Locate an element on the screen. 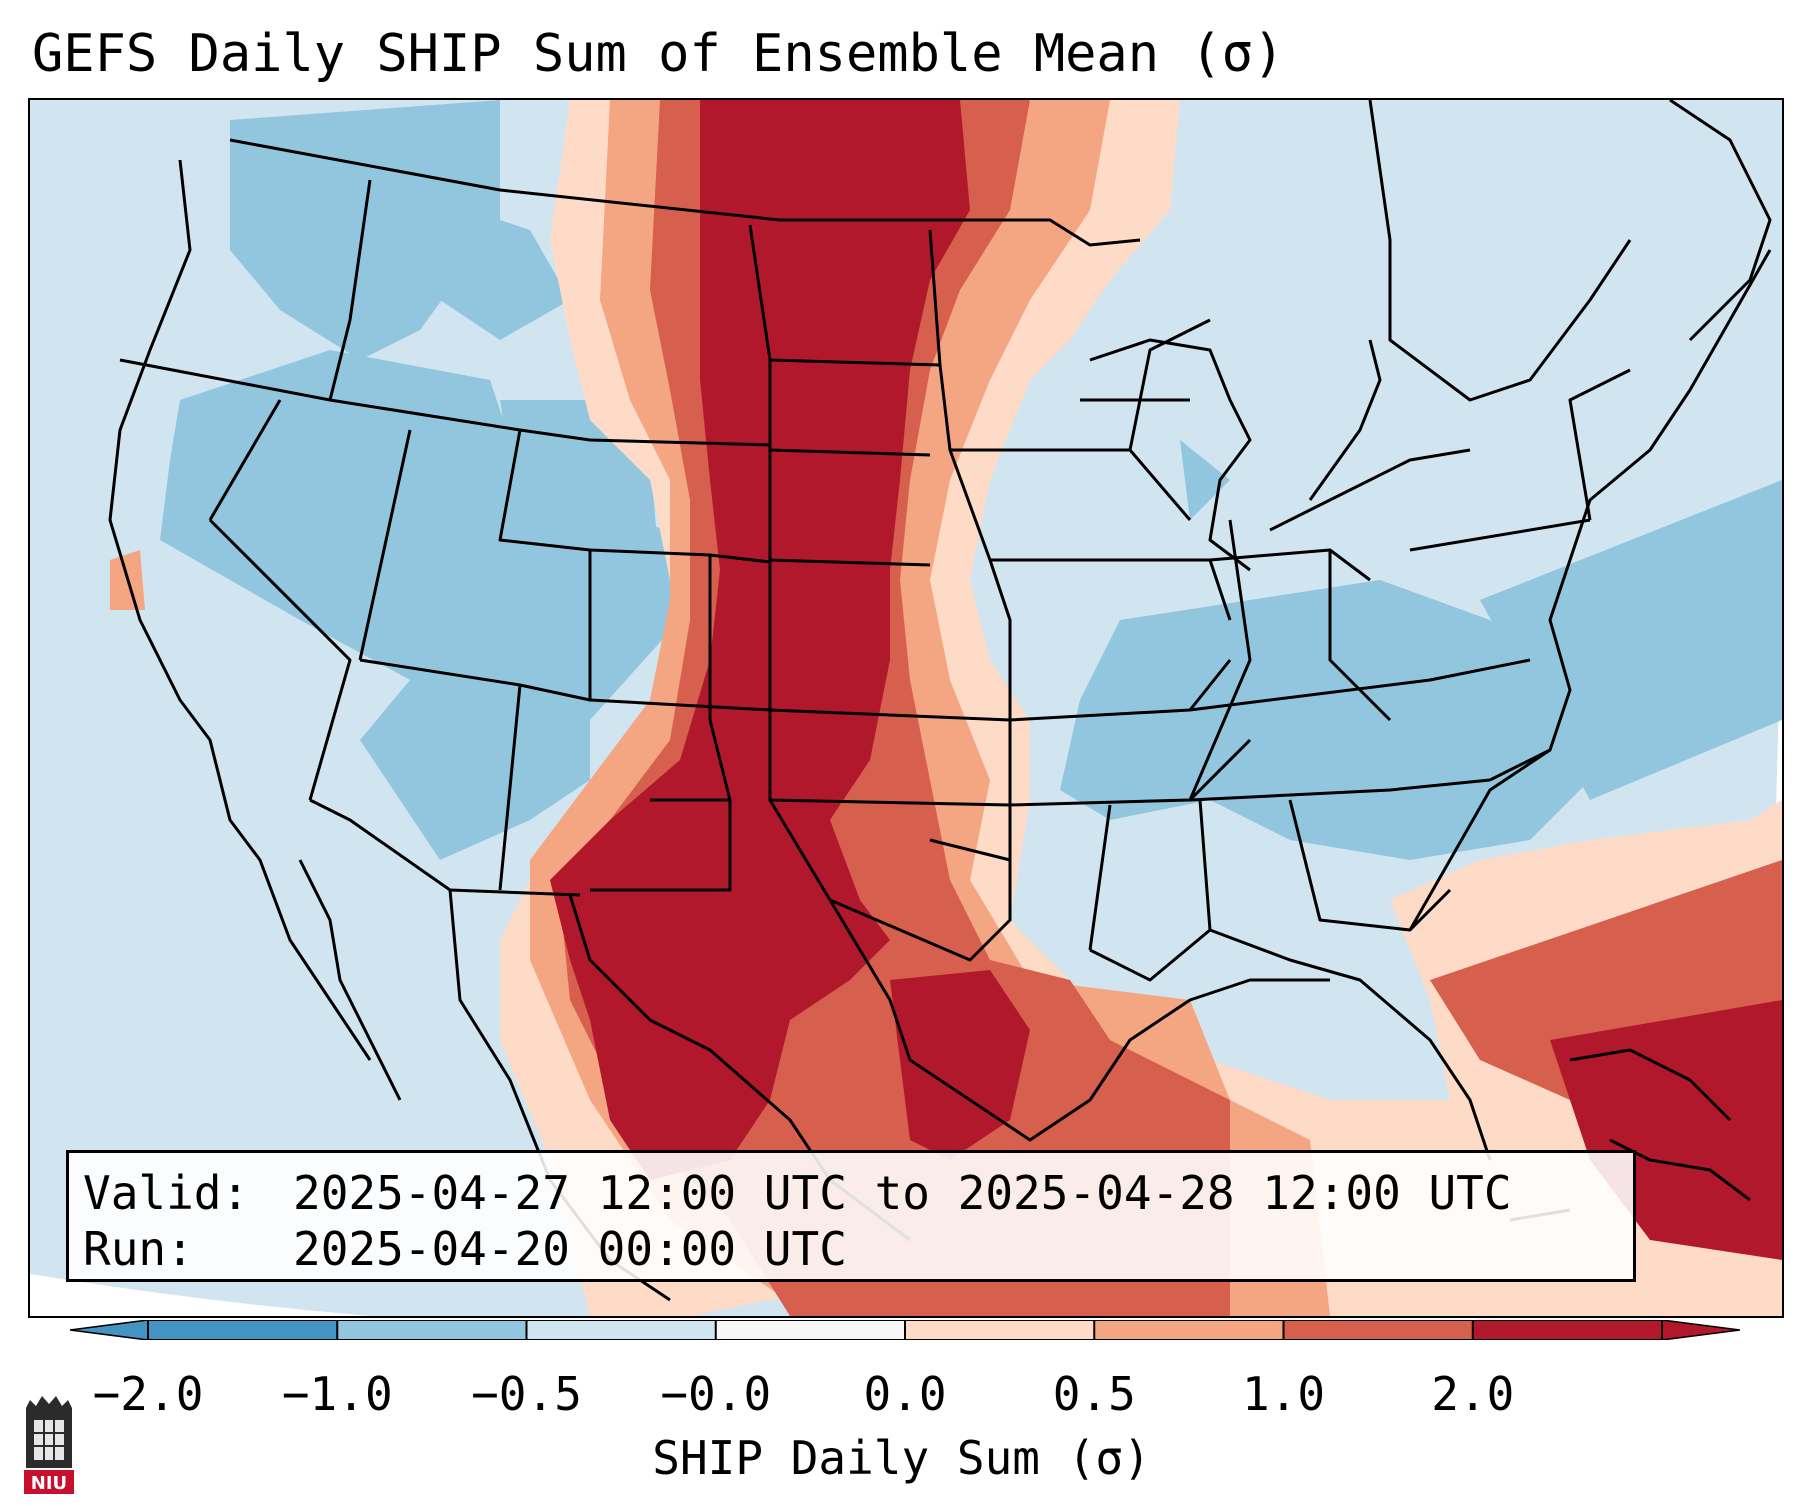 Image resolution: width=1803 pixels, height=1506 pixels. colorbar-tick-label: −1.0 is located at coordinates (337, 1394).